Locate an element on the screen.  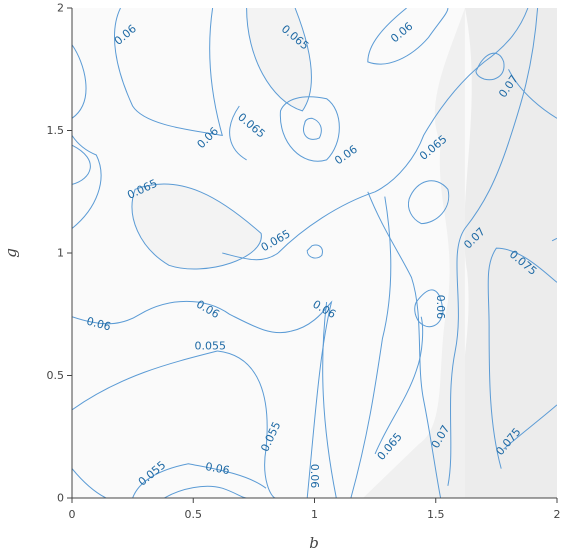
contour-label: 0.055 is located at coordinates (210, 346).